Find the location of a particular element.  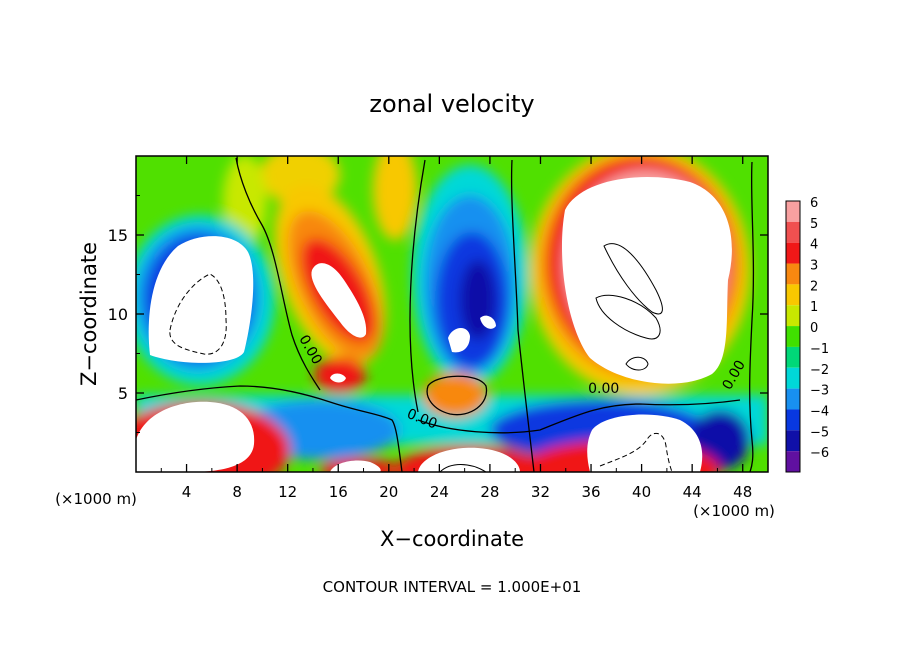

white-region-bottom-left is located at coordinates (195, 436).